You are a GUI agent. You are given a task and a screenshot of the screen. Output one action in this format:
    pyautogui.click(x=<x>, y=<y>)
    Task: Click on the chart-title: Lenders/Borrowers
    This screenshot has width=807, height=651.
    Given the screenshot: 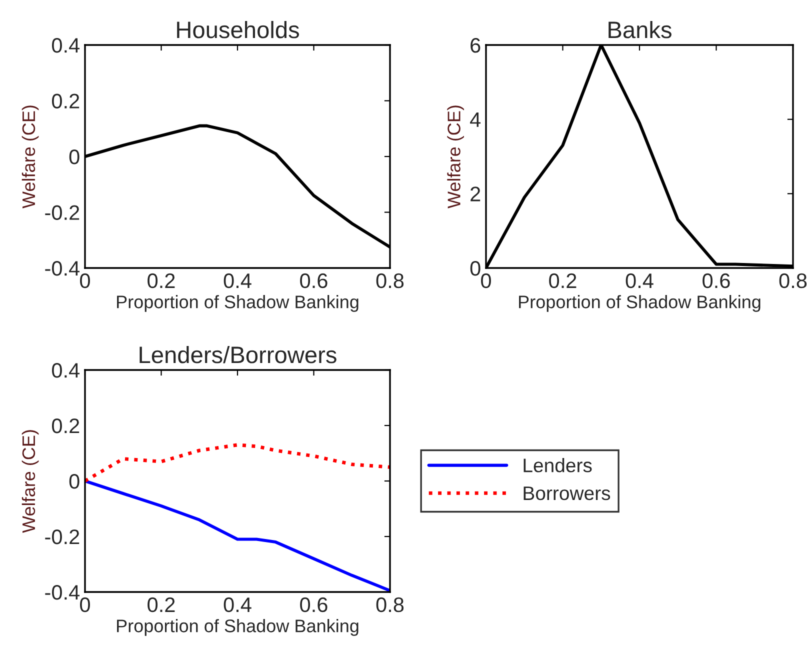 What is the action you would take?
    pyautogui.click(x=238, y=355)
    